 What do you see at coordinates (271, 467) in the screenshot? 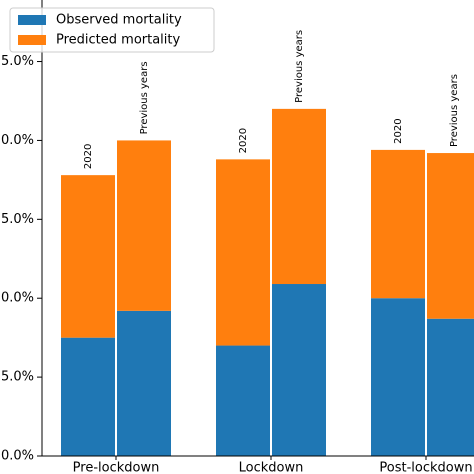
I see `x-tick-label: Lockdown` at bounding box center [271, 467].